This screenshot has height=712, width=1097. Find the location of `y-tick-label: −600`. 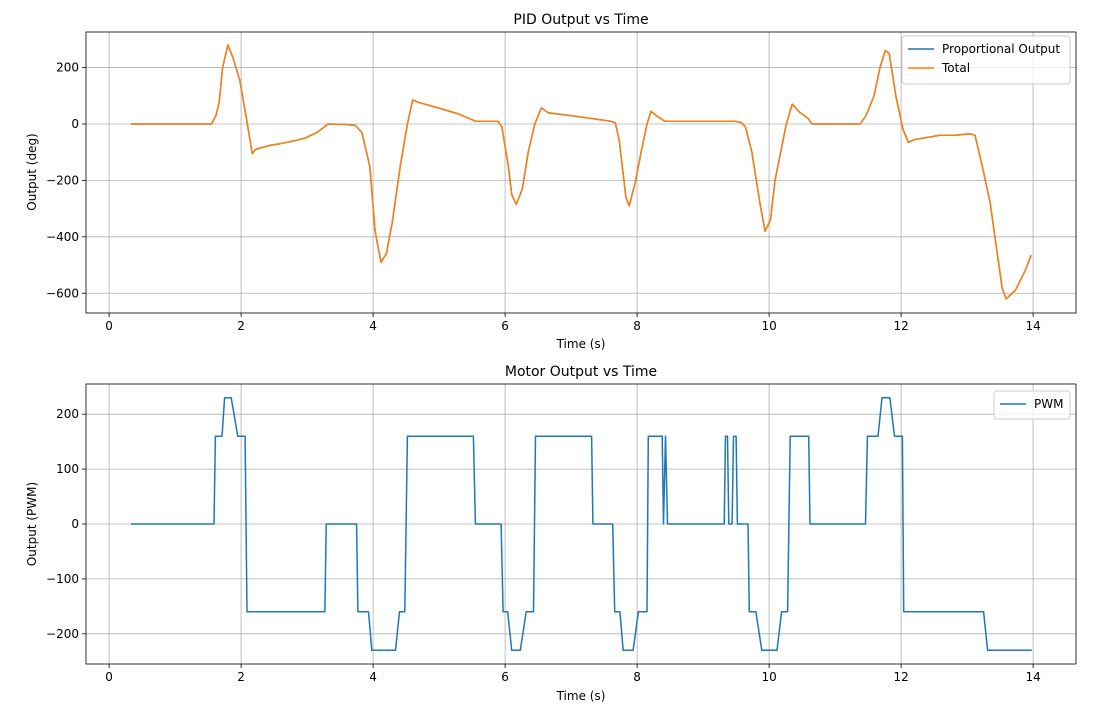

y-tick-label: −600 is located at coordinates (62, 293).